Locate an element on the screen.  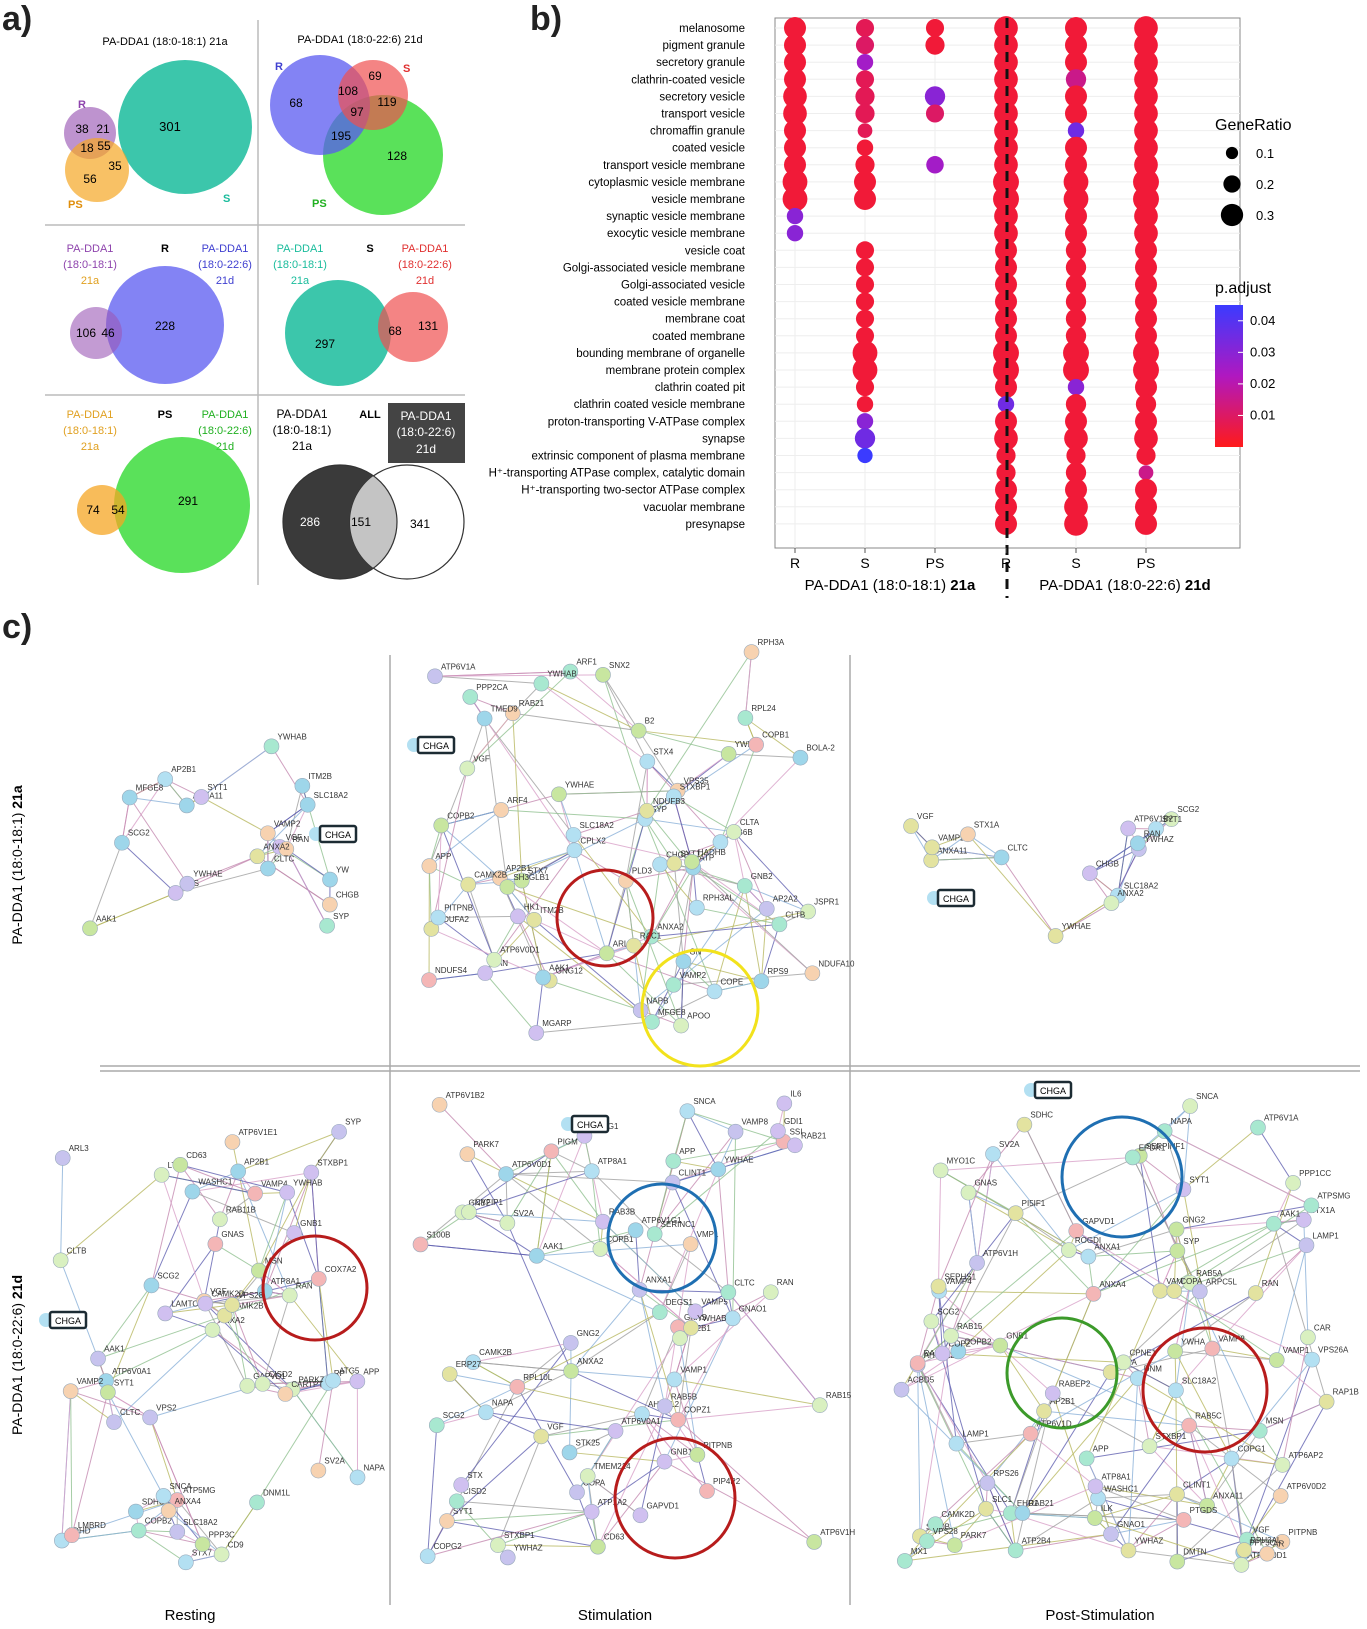
venn1-circle-ps is located at coordinates (97, 170).